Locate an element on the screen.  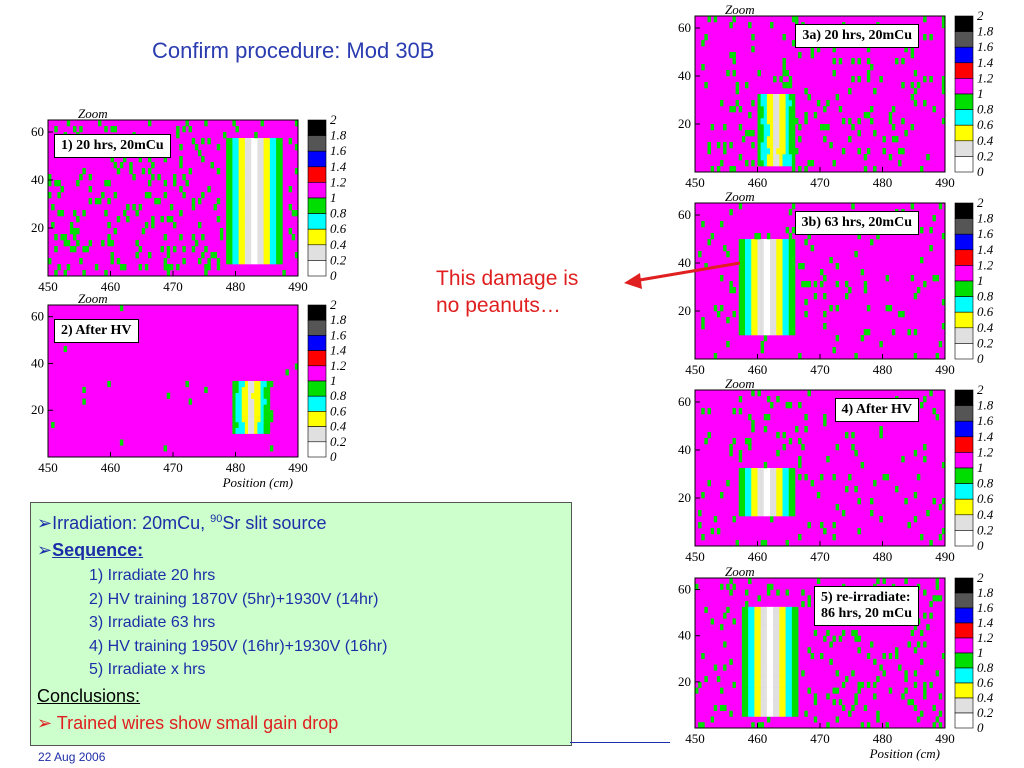
color-scale-label: 0.8 is located at coordinates (985, 109).